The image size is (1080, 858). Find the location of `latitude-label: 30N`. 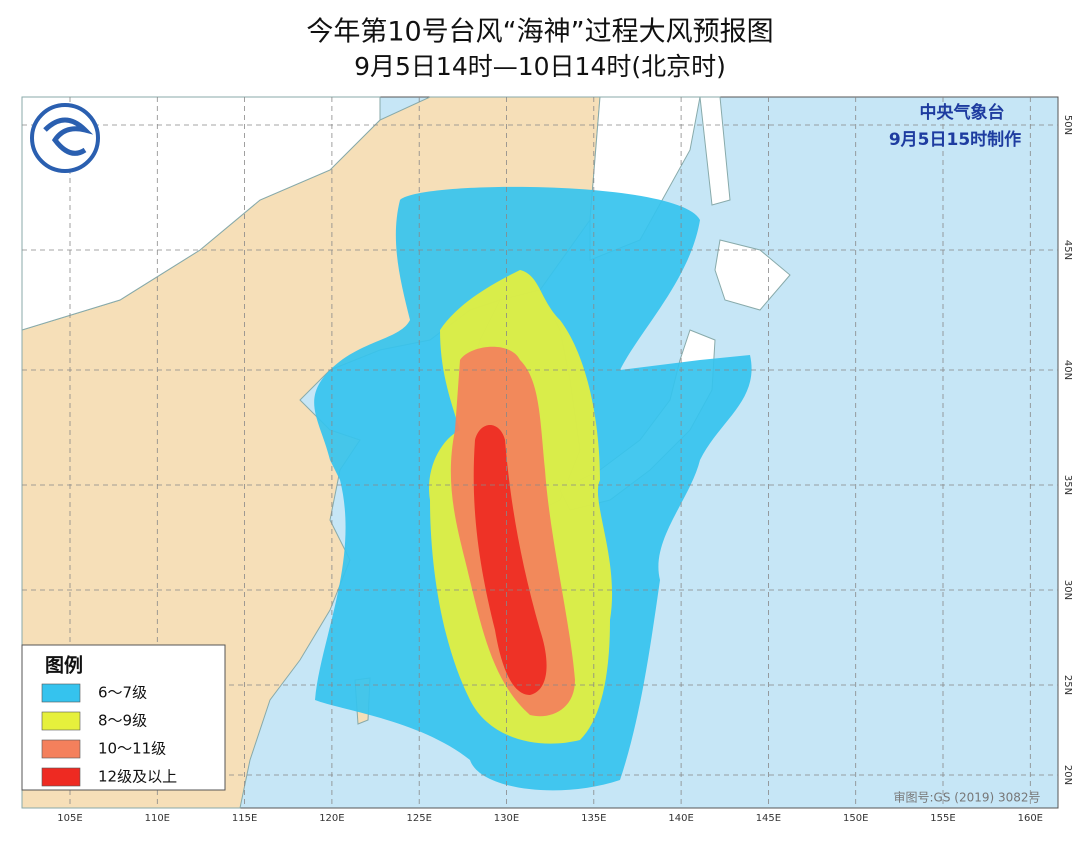

latitude-label: 30N is located at coordinates (1067, 590).